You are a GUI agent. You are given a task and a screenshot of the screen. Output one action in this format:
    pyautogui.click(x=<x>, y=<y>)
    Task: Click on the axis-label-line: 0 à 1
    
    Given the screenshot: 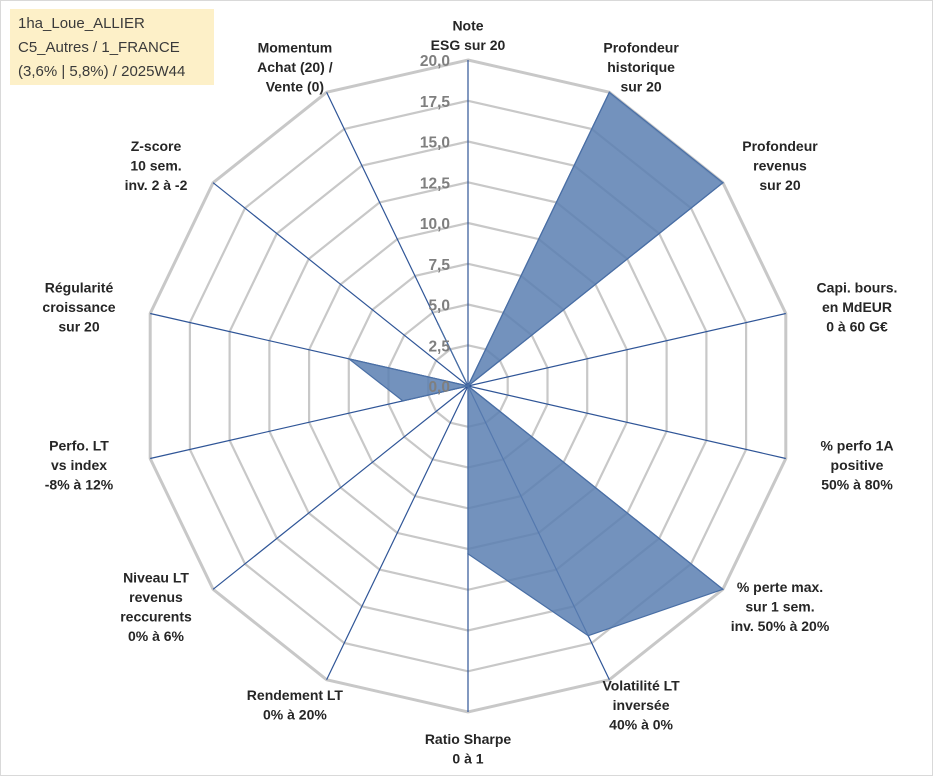 What is the action you would take?
    pyautogui.click(x=467, y=759)
    